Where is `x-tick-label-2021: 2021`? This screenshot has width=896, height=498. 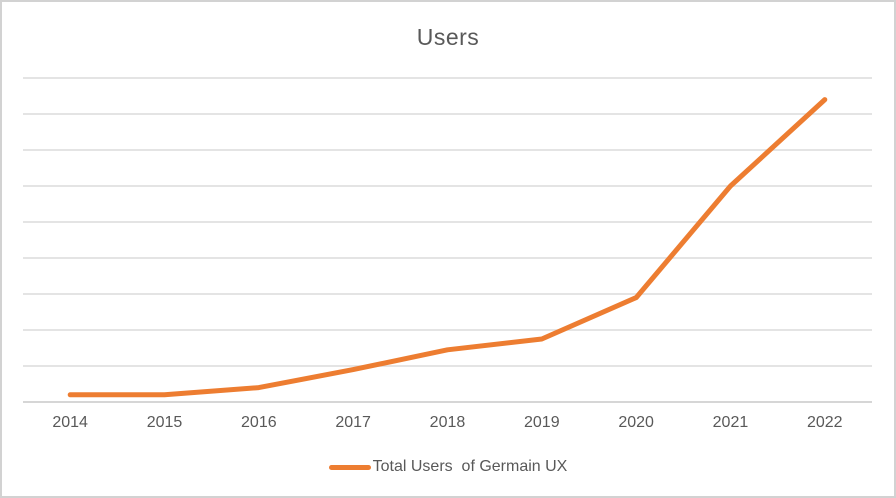
x-tick-label-2021: 2021 is located at coordinates (730, 422).